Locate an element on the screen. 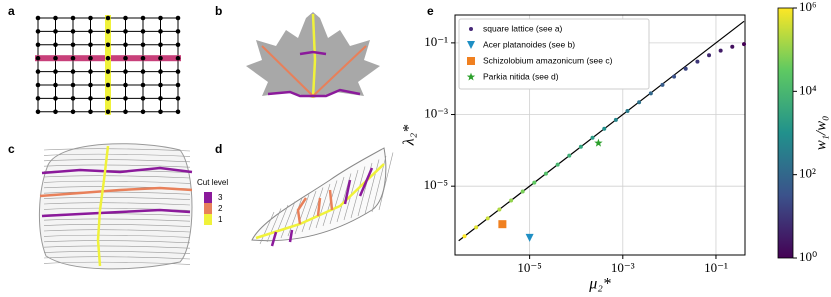  y-axis-label: λ₂* is located at coordinates (409, 136).